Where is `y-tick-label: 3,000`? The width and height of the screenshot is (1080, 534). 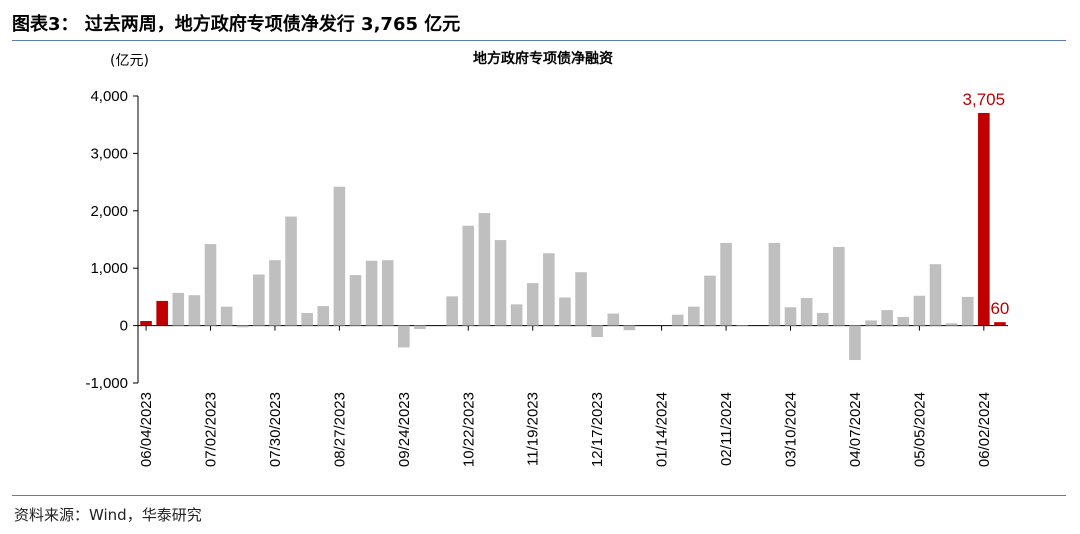
y-tick-label: 3,000 is located at coordinates (109, 153).